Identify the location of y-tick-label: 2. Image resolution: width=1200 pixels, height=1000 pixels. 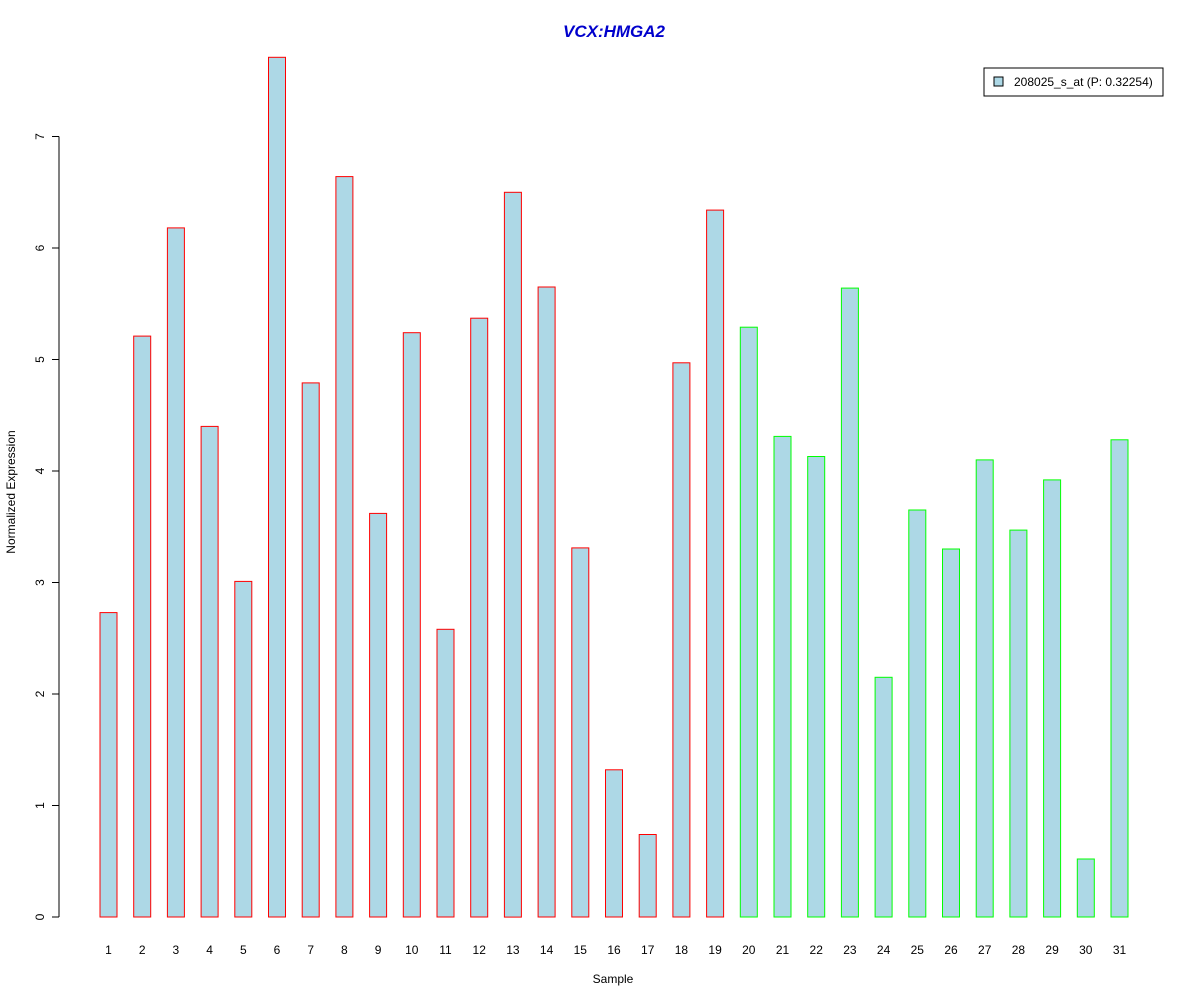
(40, 693).